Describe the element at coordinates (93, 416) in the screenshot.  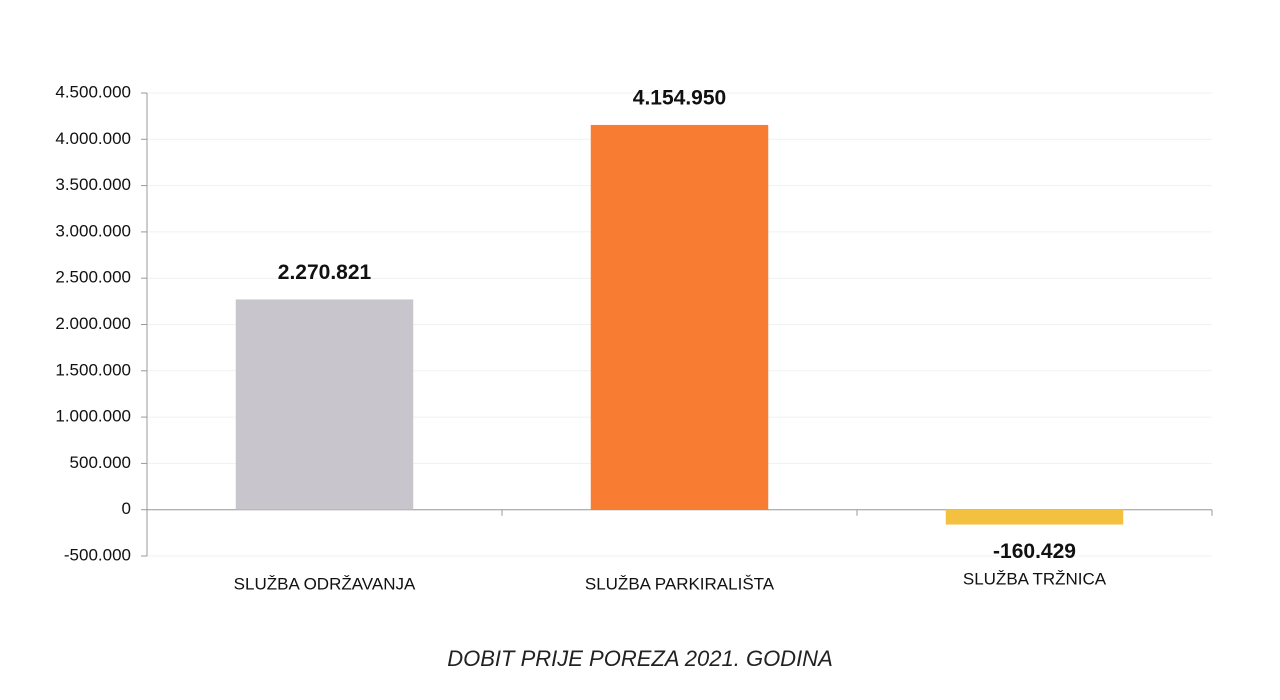
I see `y-tick-label: 1.000.000` at that location.